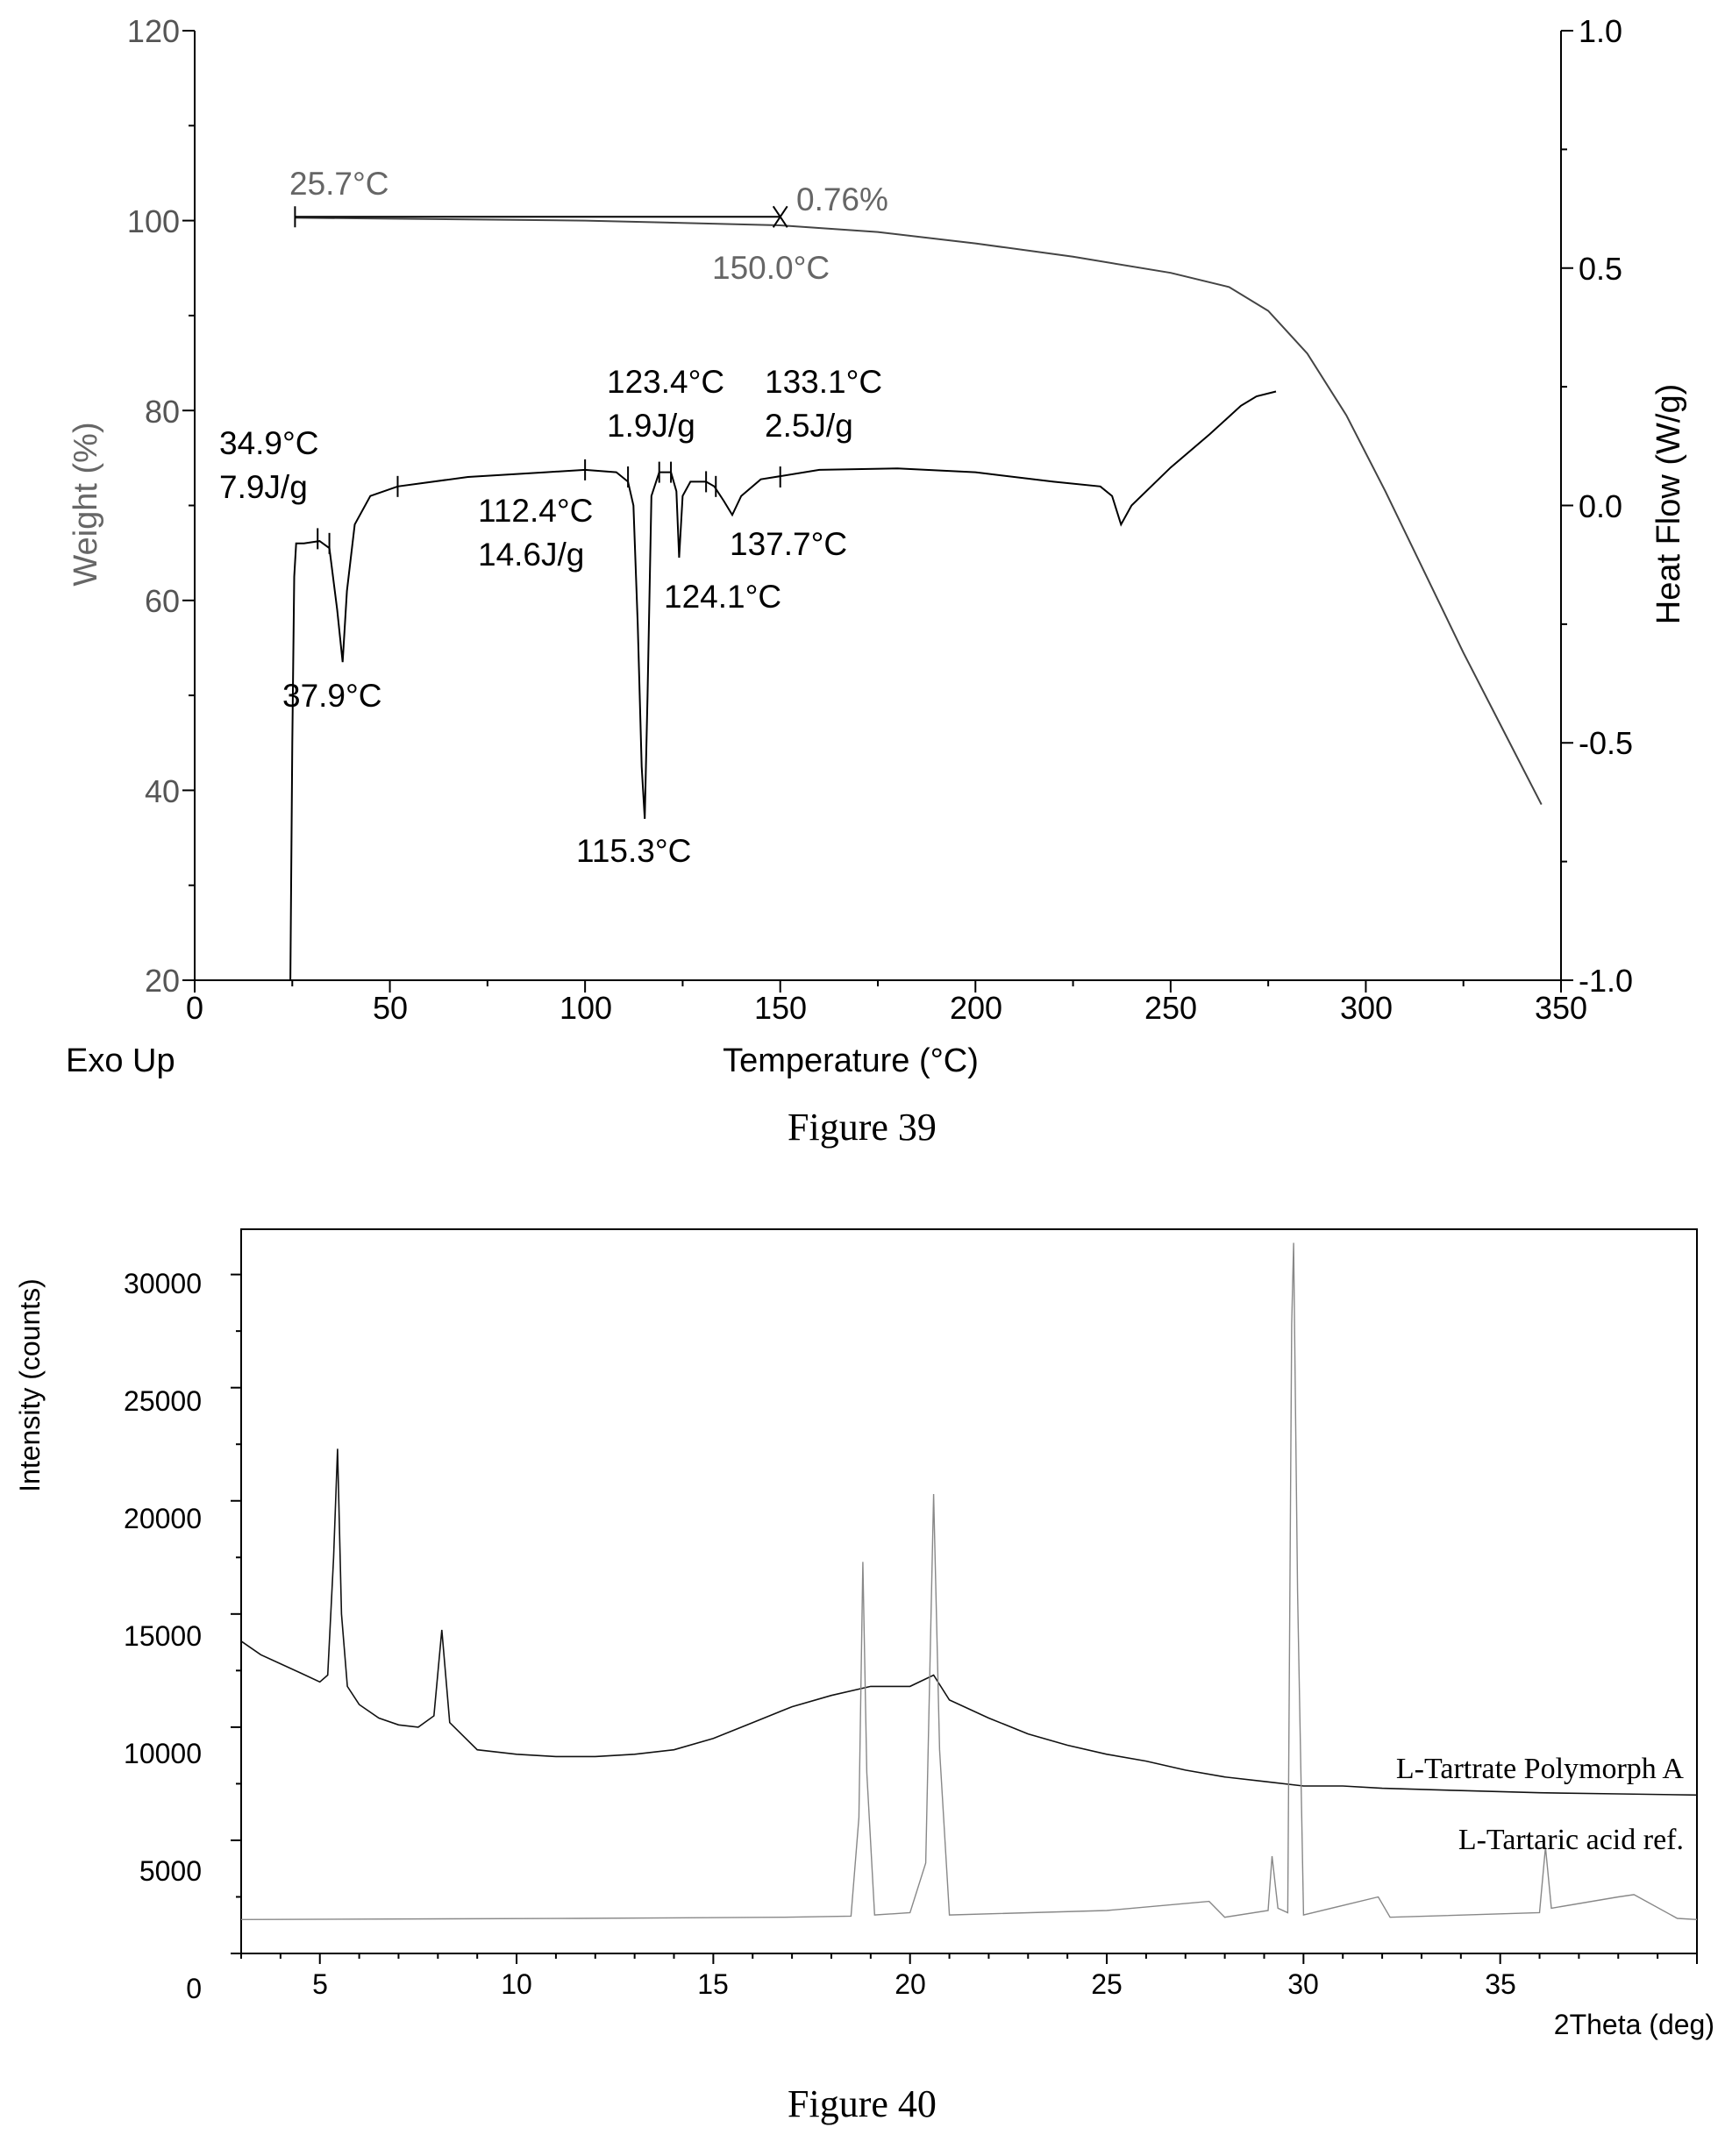  What do you see at coordinates (163, 1518) in the screenshot?
I see `fig40-y-tick-label: 20000` at bounding box center [163, 1518].